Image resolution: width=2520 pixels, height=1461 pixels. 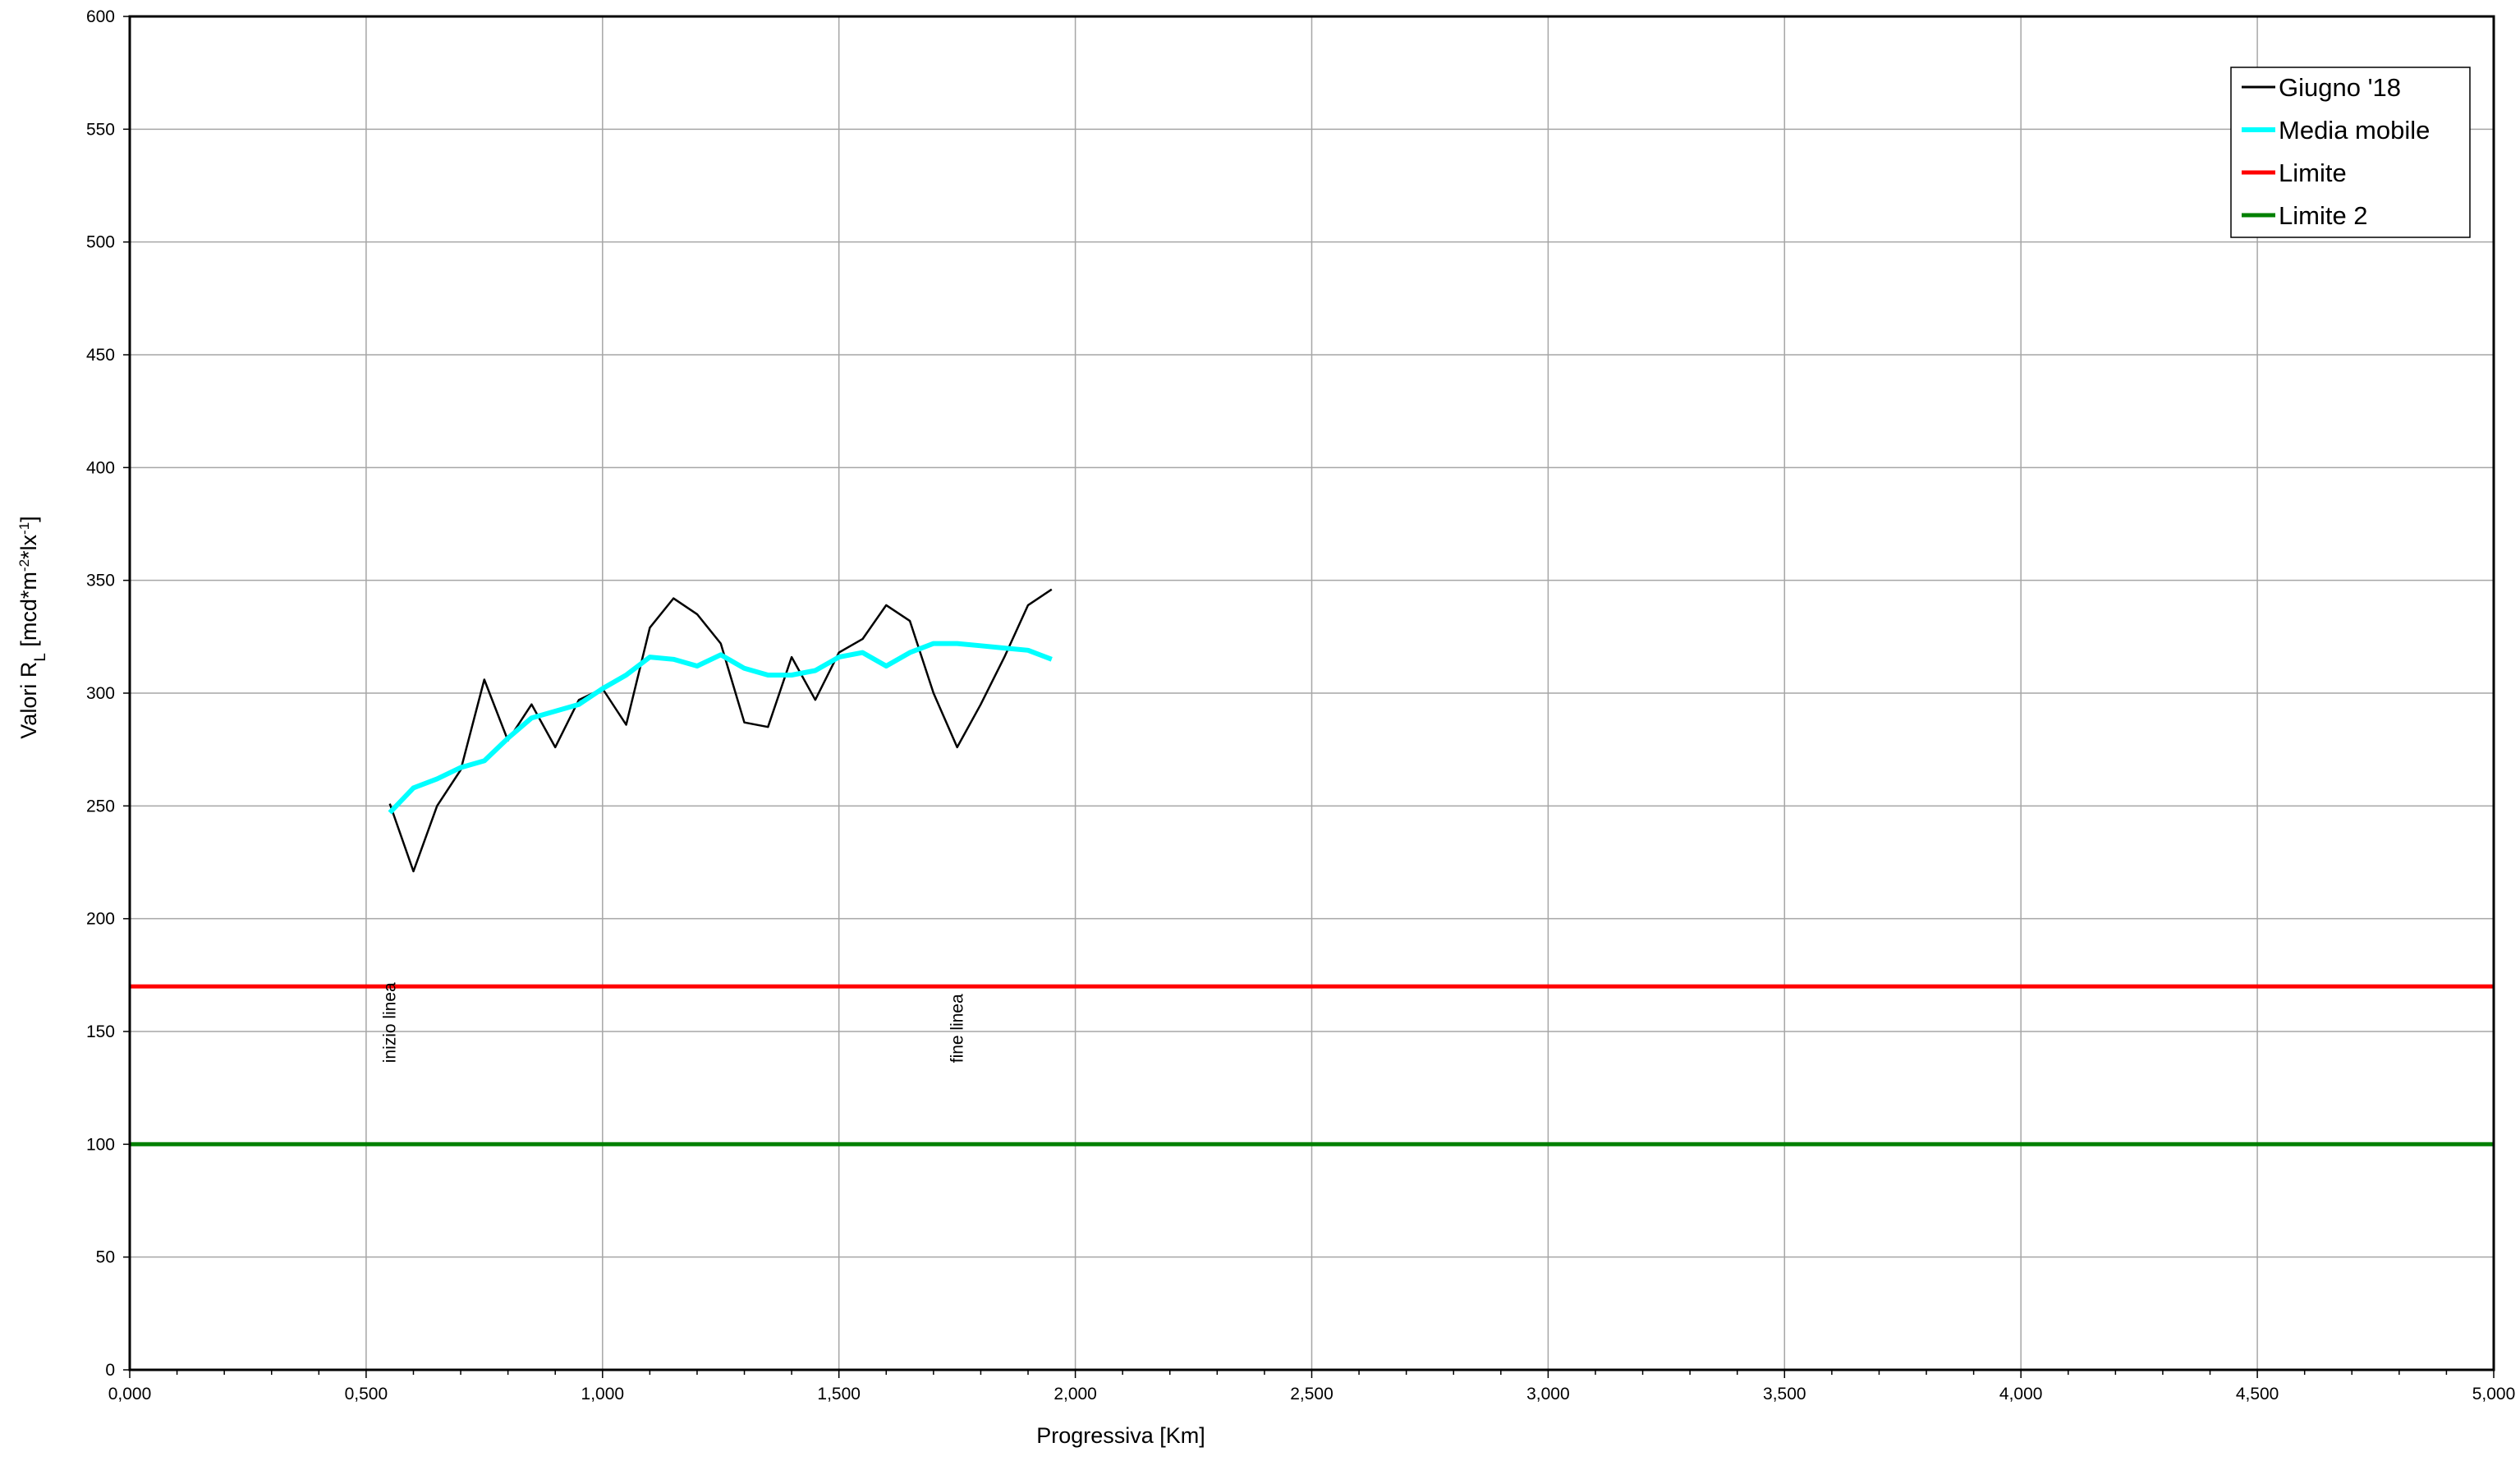 I want to click on x-tick-label: 0,500, so click(x=366, y=1394).